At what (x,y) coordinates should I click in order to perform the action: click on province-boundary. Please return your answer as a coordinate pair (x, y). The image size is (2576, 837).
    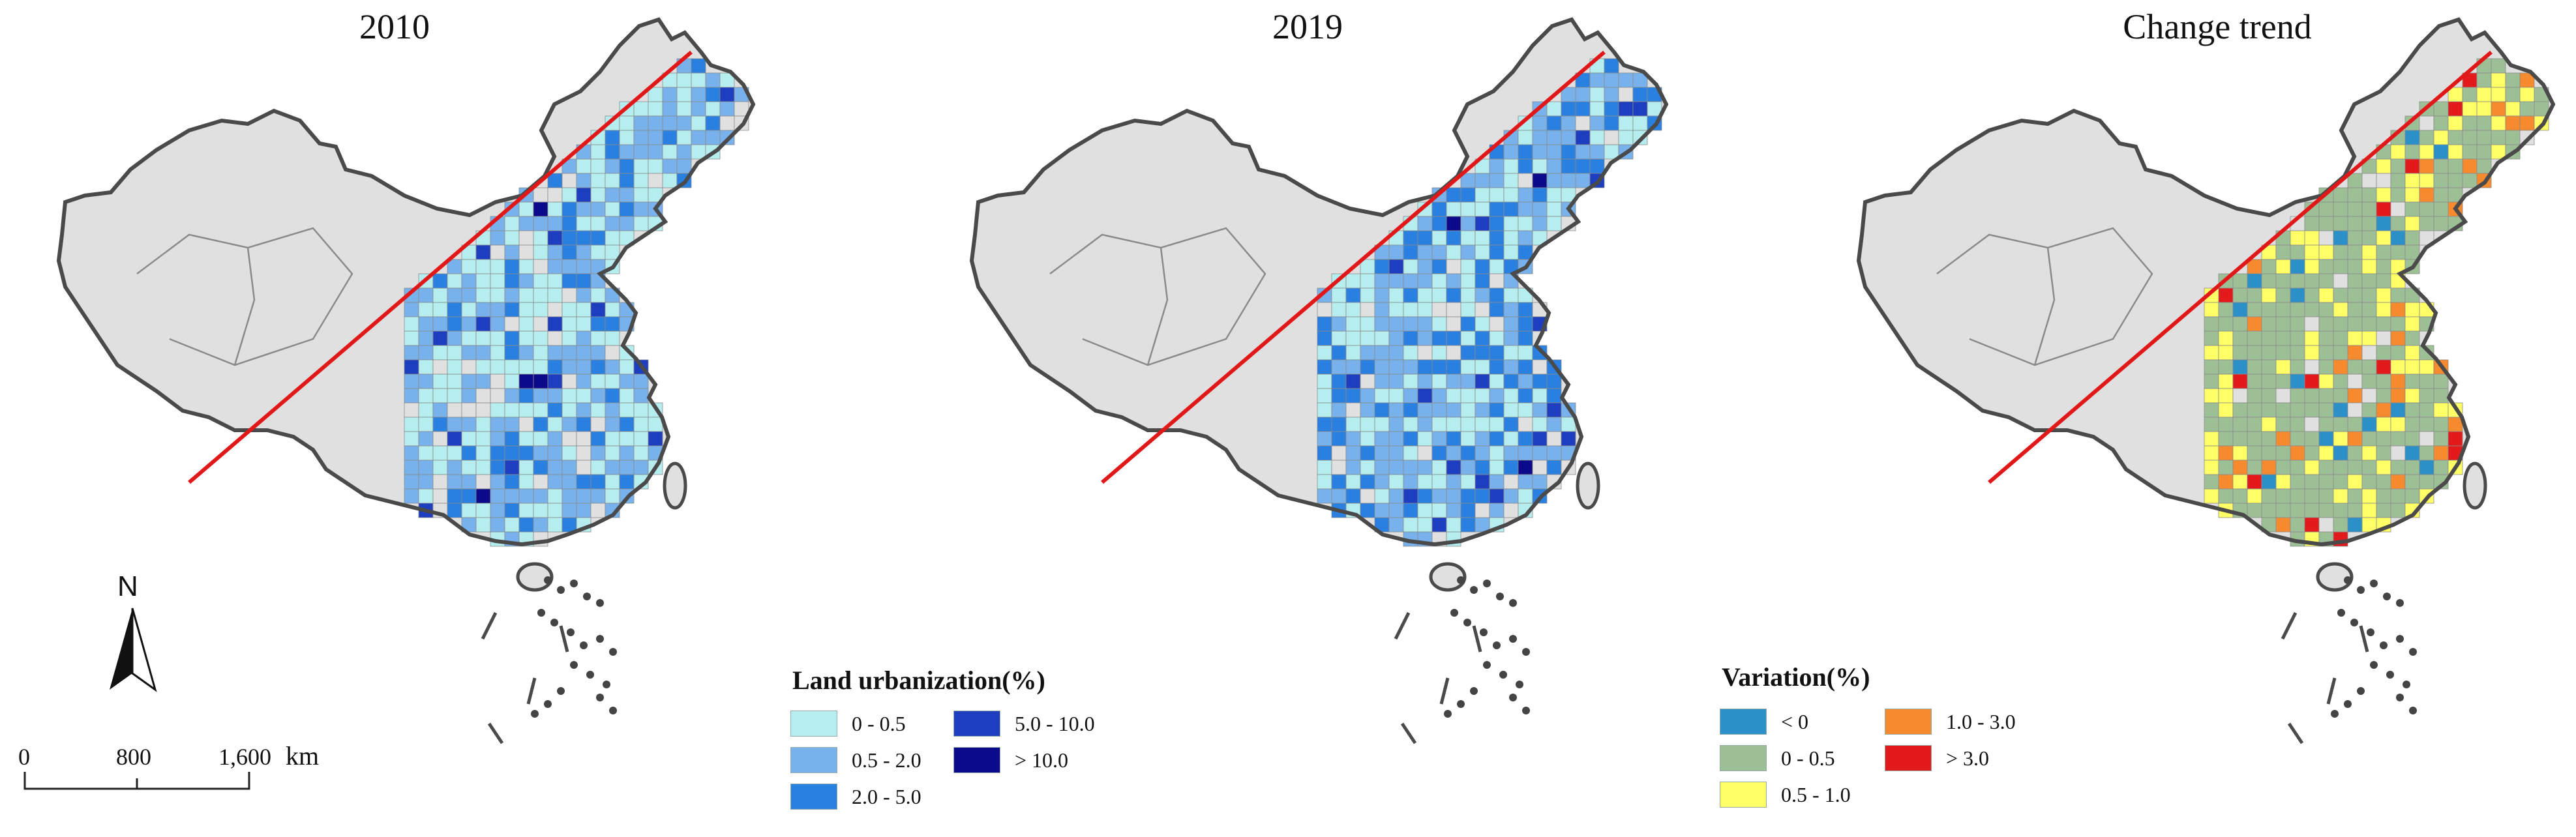
    Looking at the image, I should click on (1157, 296).